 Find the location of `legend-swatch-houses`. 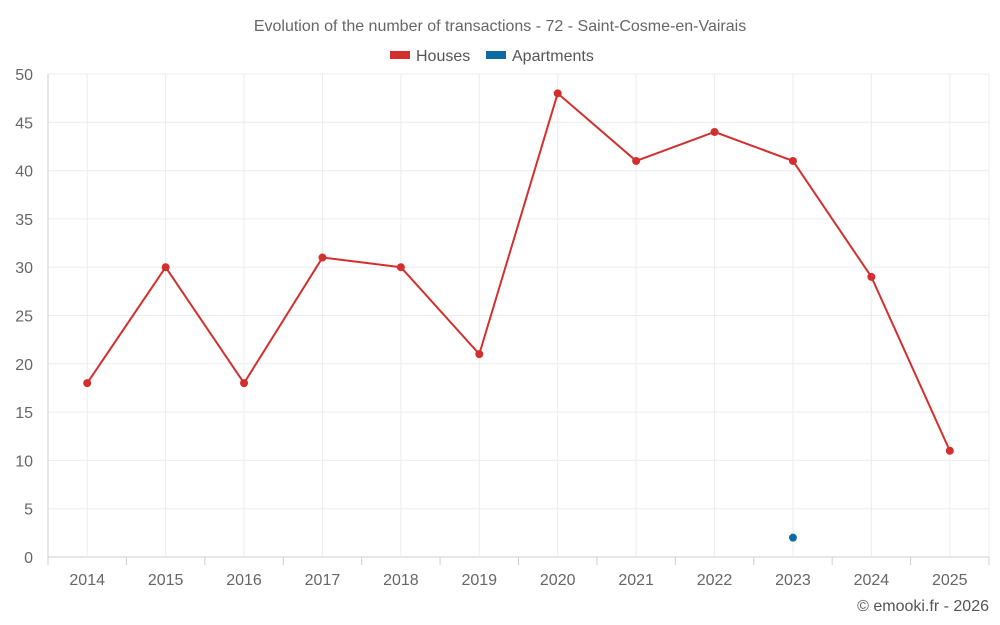

legend-swatch-houses is located at coordinates (400, 55).